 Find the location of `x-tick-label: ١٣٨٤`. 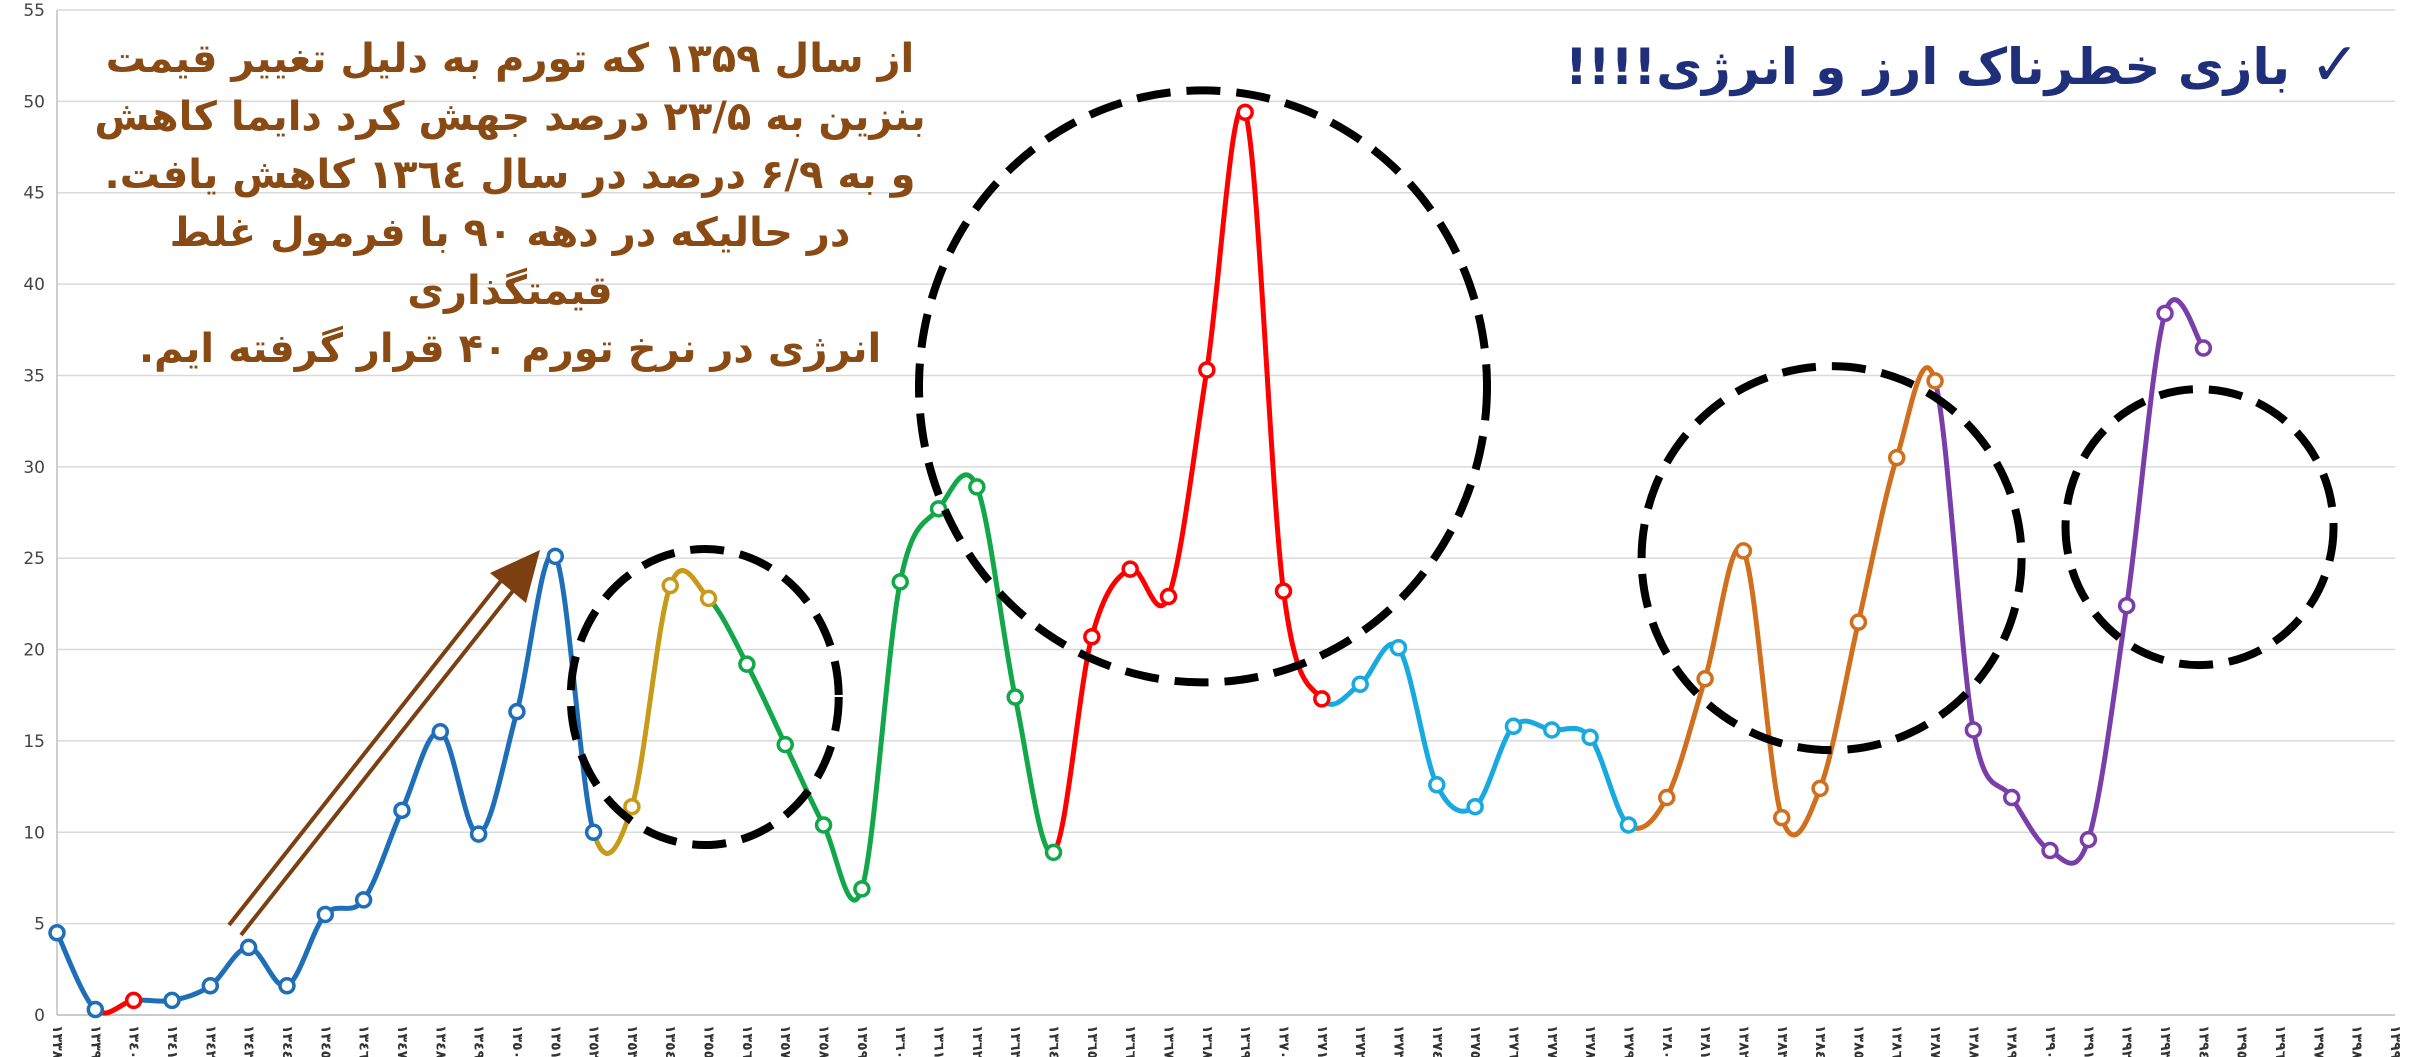

x-tick-label: ١٣٨٤ is located at coordinates (1820, 1041).